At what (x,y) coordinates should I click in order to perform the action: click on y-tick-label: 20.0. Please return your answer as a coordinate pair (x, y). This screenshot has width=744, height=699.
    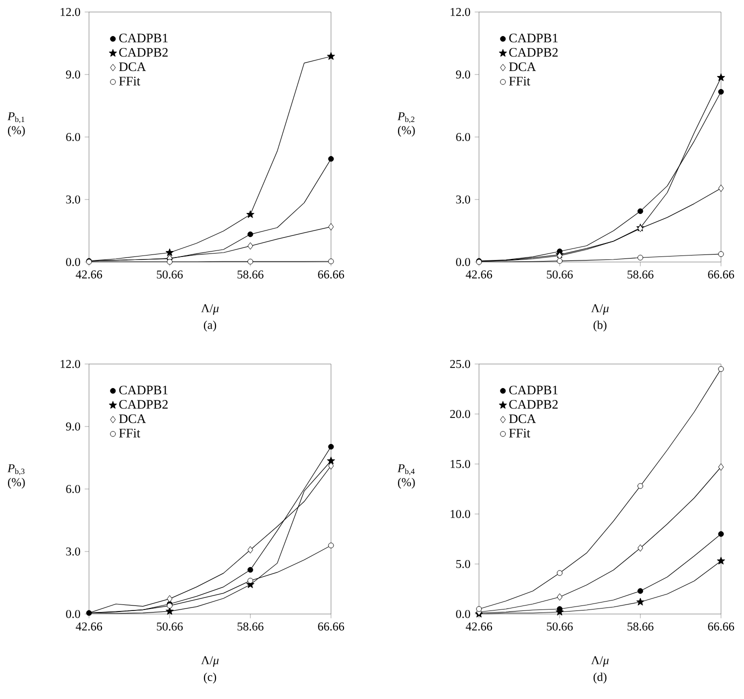
    Looking at the image, I should click on (460, 414).